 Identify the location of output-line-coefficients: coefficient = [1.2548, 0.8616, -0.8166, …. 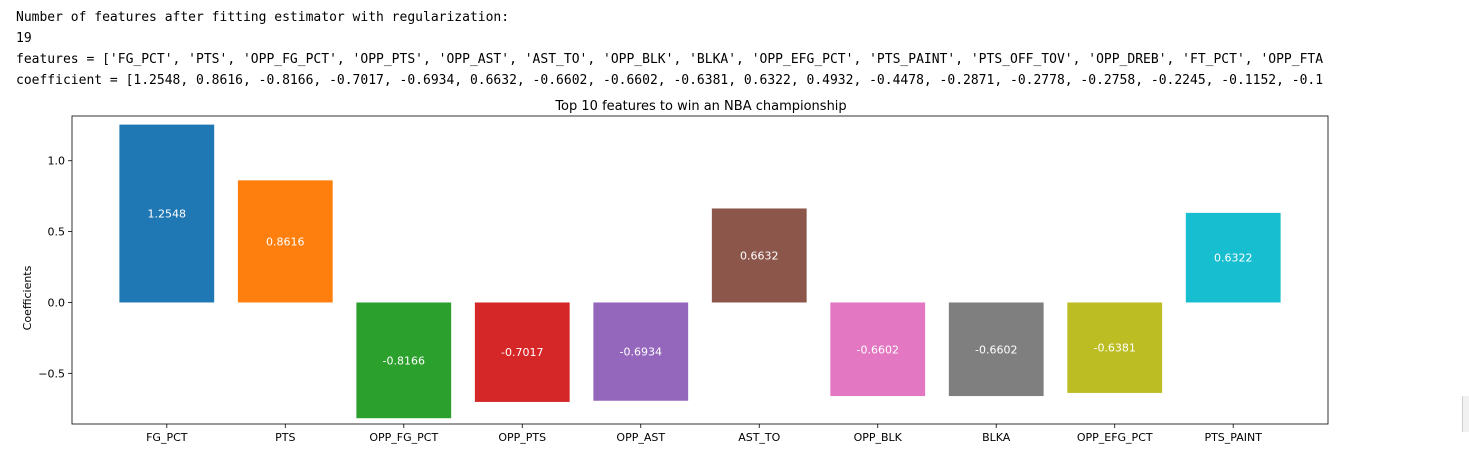
(670, 80).